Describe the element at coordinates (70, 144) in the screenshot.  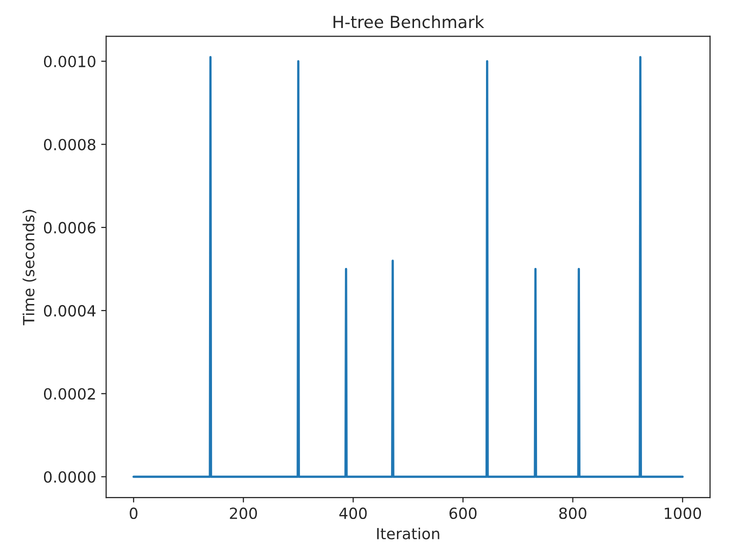
I see `y-tick-label: 0.0008` at that location.